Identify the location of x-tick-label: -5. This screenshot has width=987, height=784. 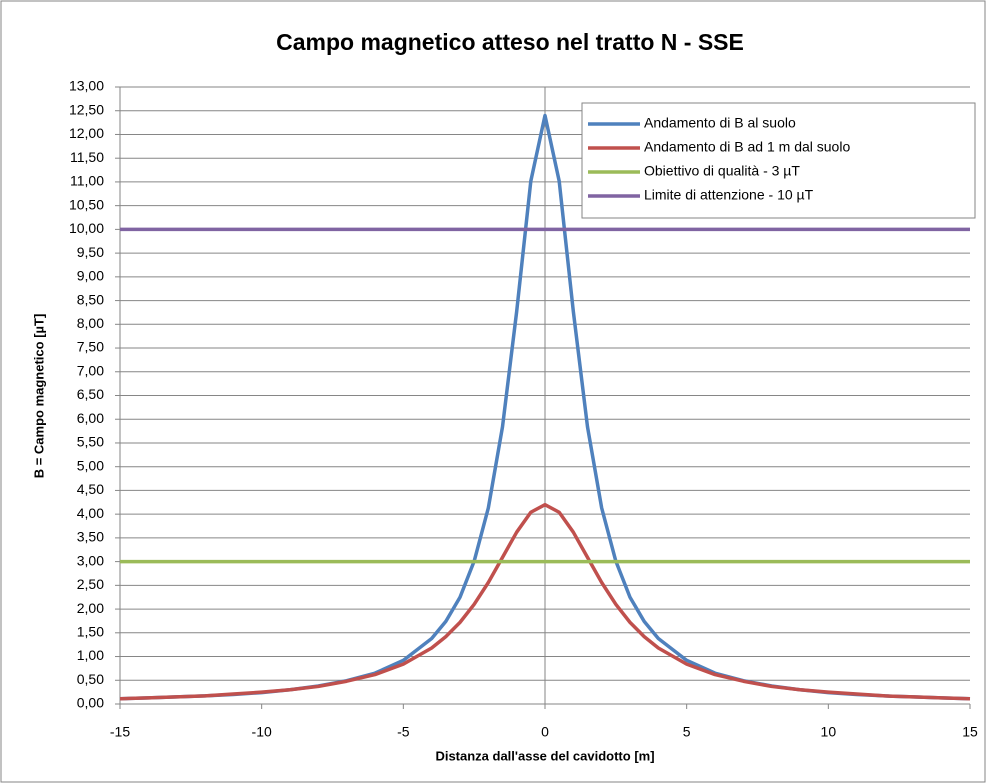
(403, 732).